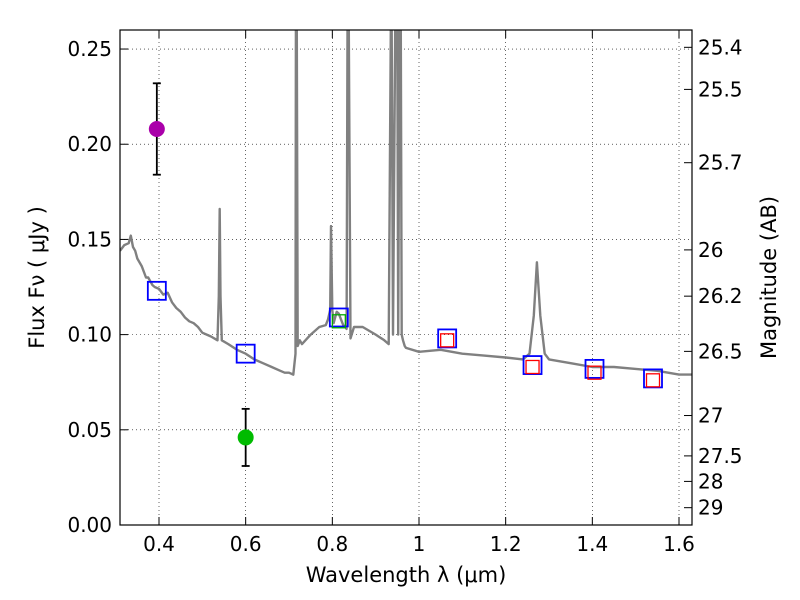  I want to click on y2-tick-label: 29, so click(710, 508).